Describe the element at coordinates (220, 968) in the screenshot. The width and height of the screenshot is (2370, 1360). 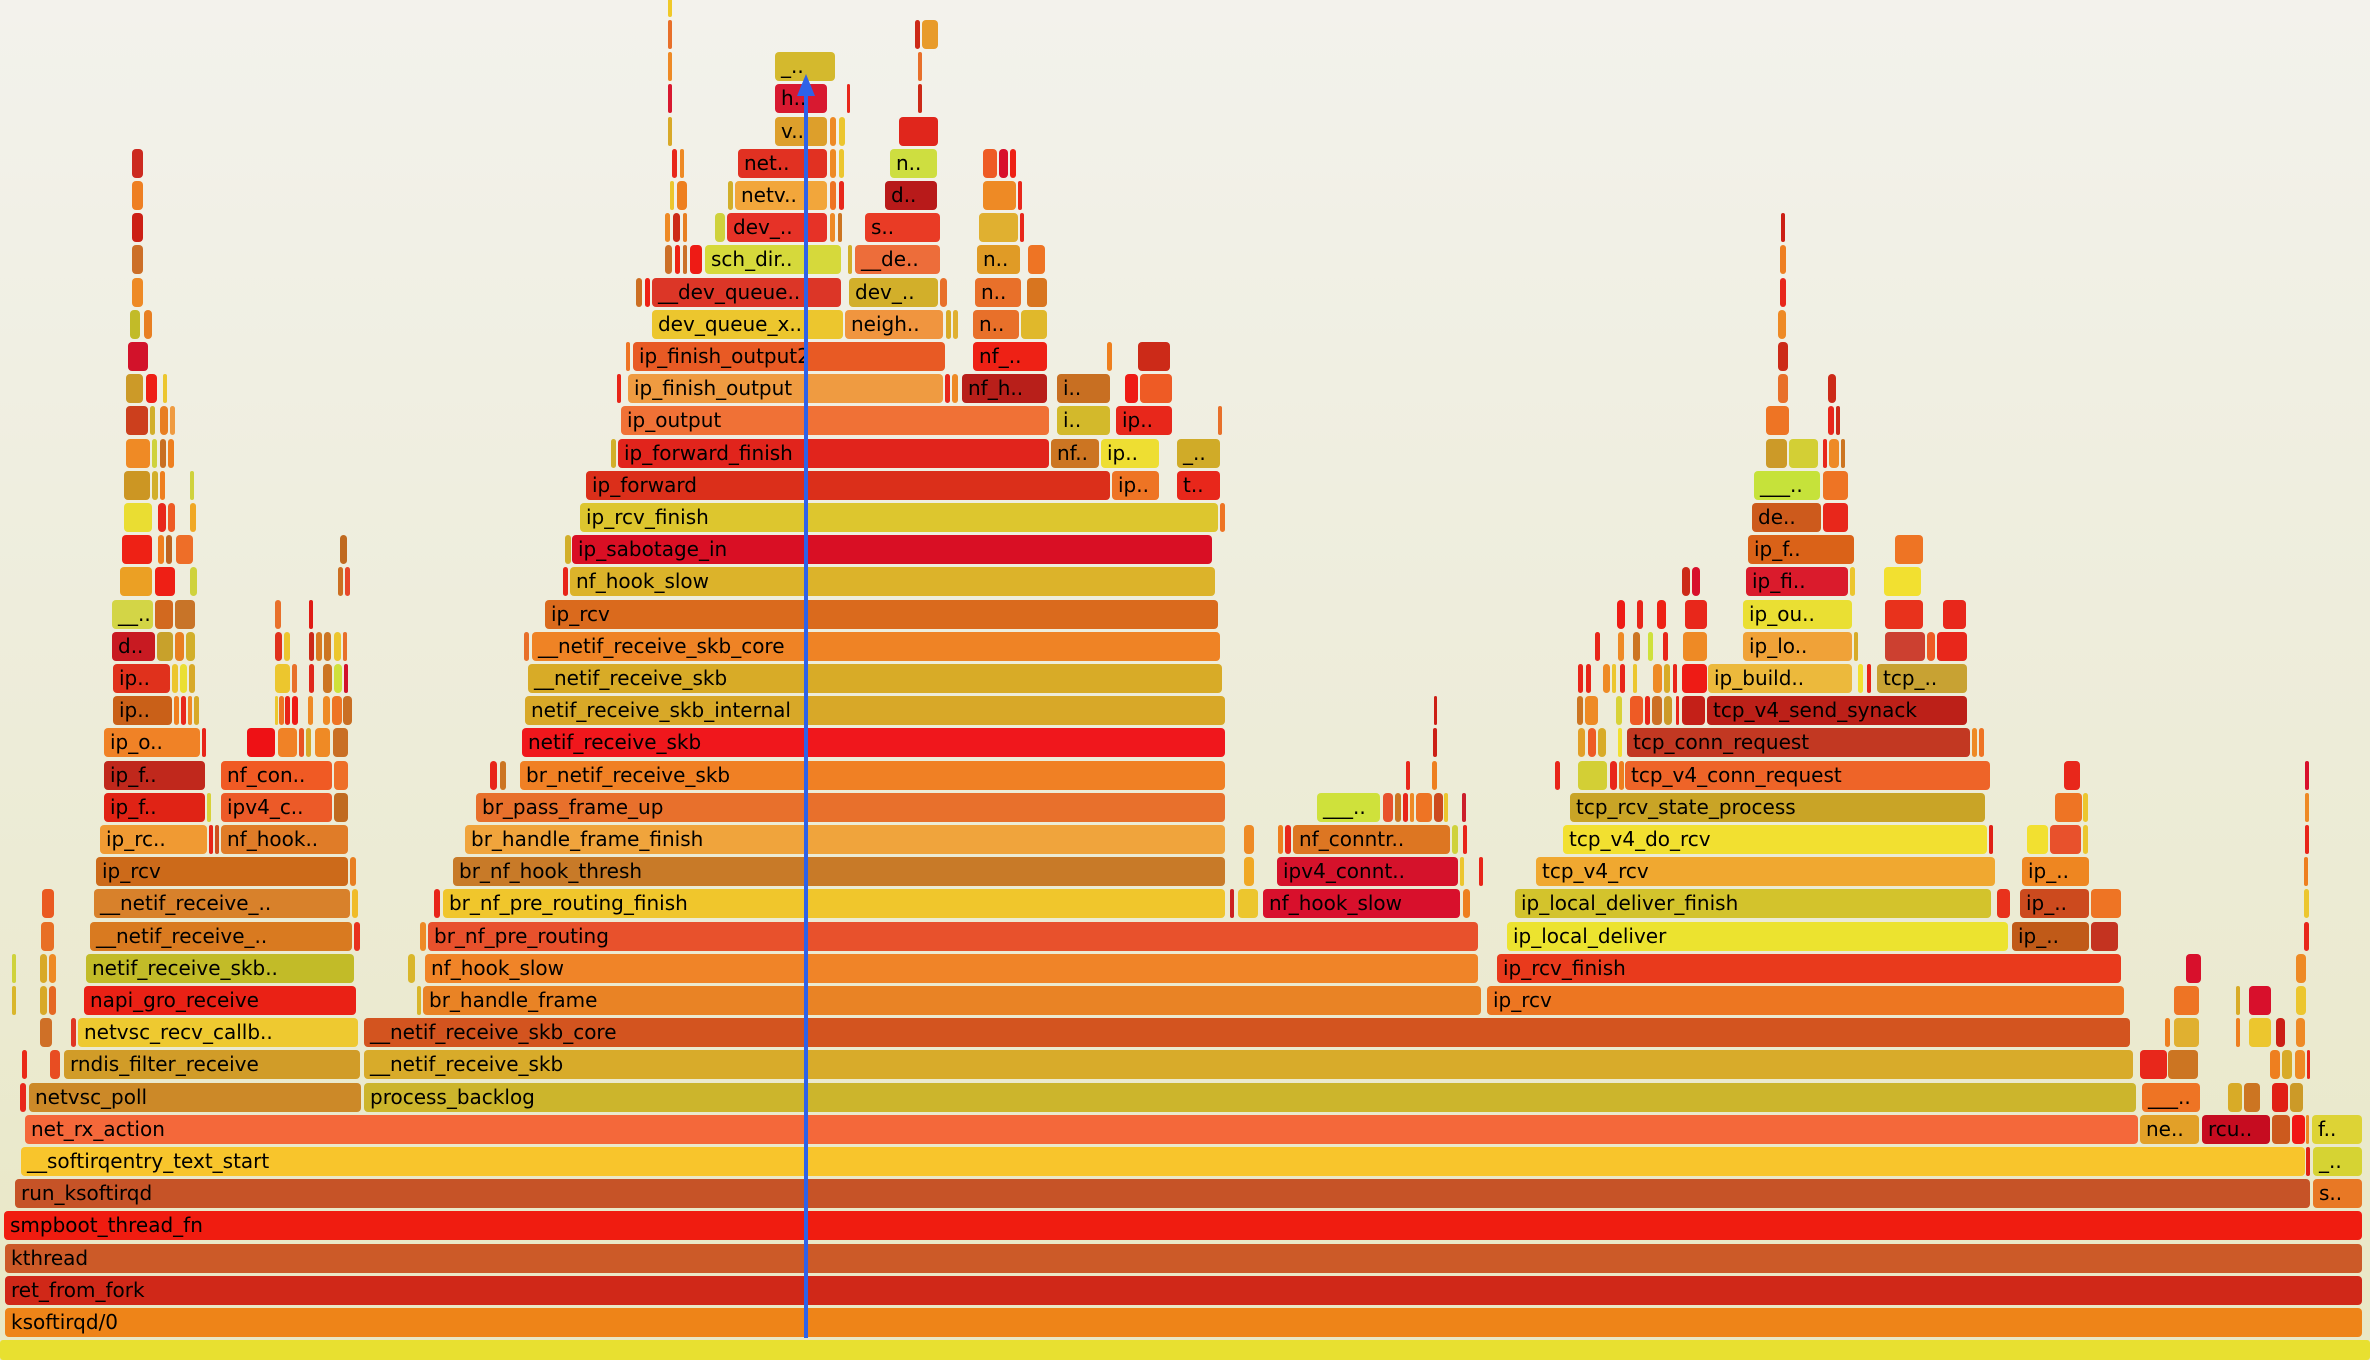
I see `flame-frame-netif_receive_skb: netif_receive_skb..` at that location.